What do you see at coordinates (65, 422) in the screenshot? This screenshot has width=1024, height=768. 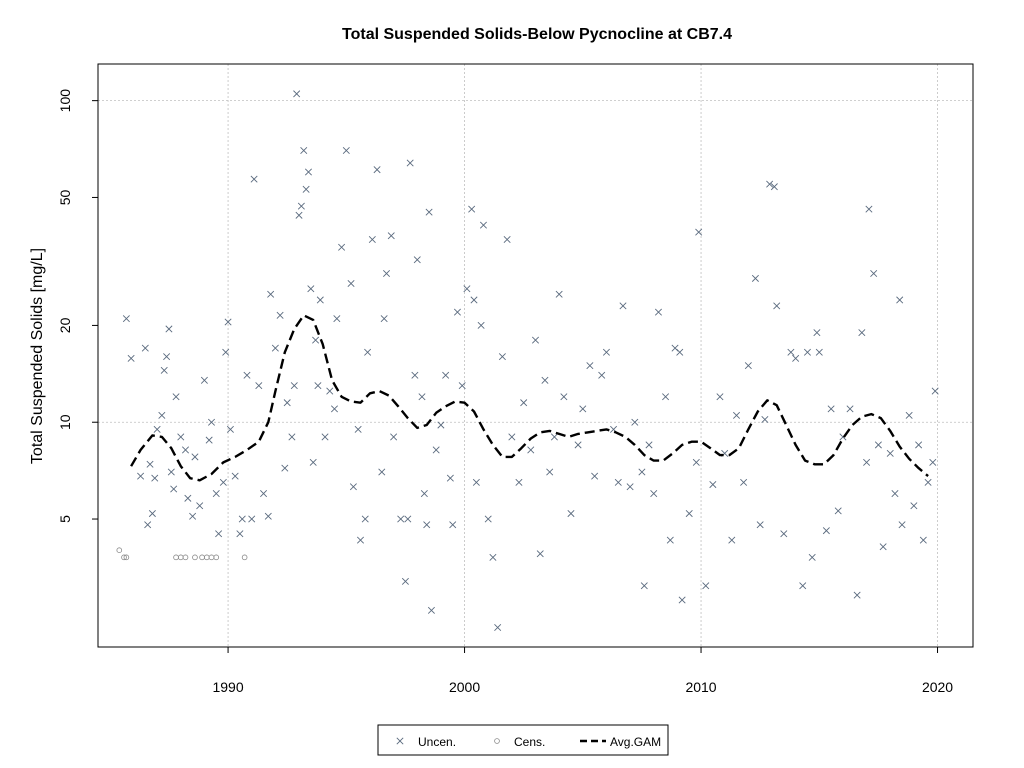 I see `y-tick-label: 10` at bounding box center [65, 422].